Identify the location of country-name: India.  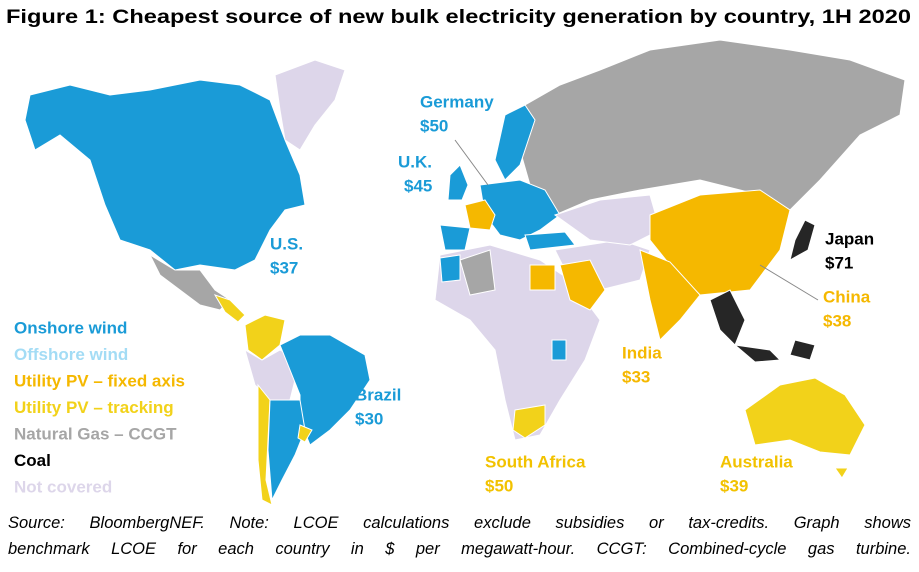
(642, 352).